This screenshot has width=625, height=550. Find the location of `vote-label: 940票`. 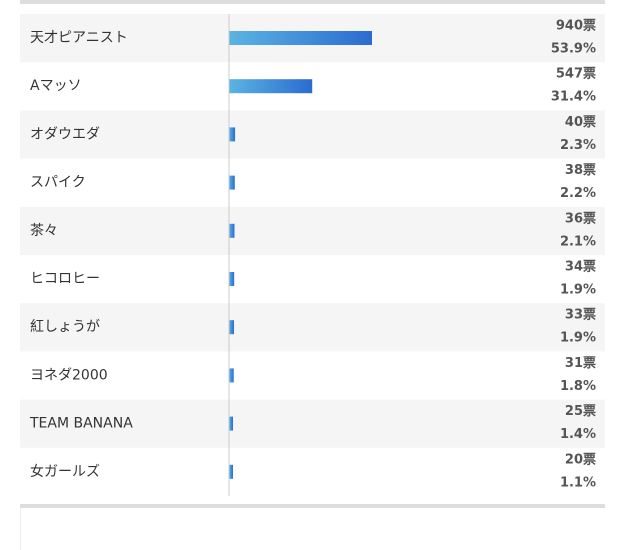

vote-label: 940票 is located at coordinates (576, 26).